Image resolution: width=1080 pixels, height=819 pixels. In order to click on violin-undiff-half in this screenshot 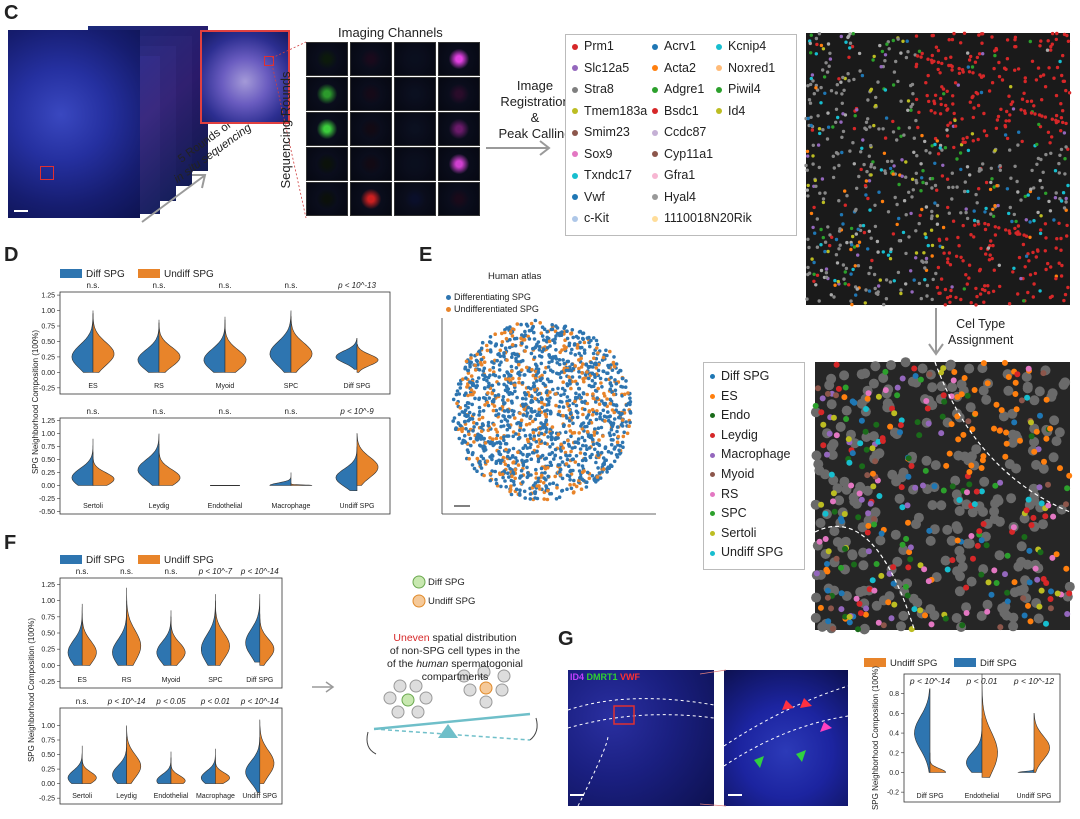, I will do `click(938, 762)`.